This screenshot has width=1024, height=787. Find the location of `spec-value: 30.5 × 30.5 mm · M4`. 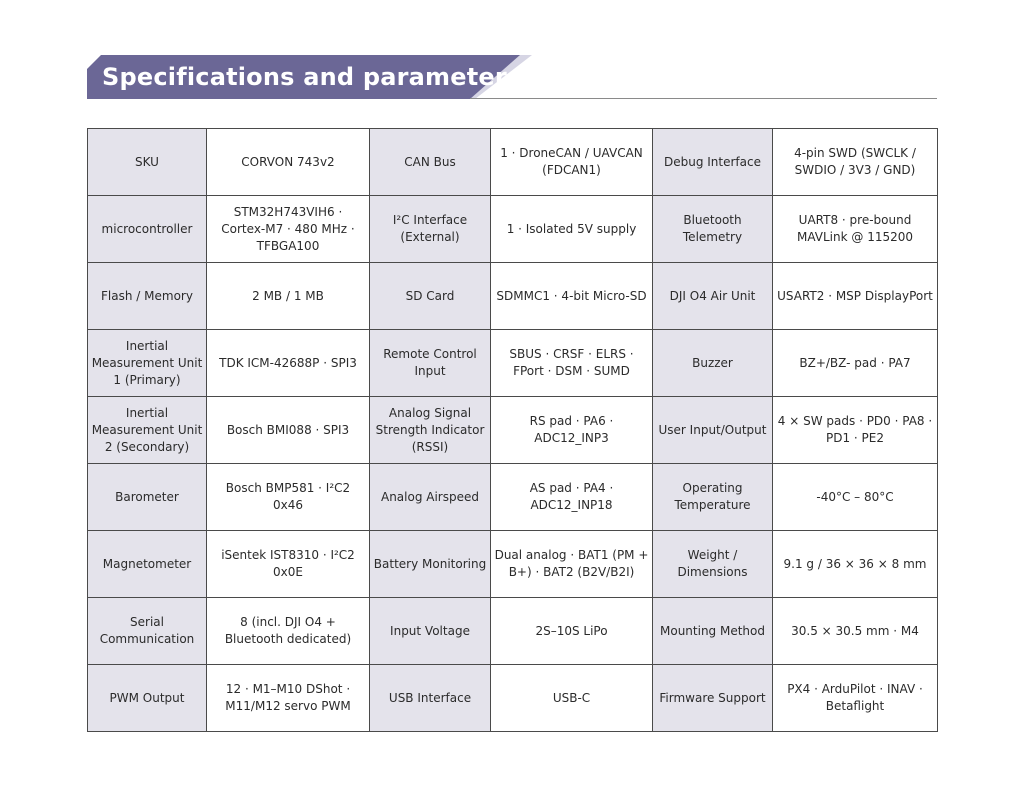

spec-value: 30.5 × 30.5 mm · M4 is located at coordinates (855, 631).